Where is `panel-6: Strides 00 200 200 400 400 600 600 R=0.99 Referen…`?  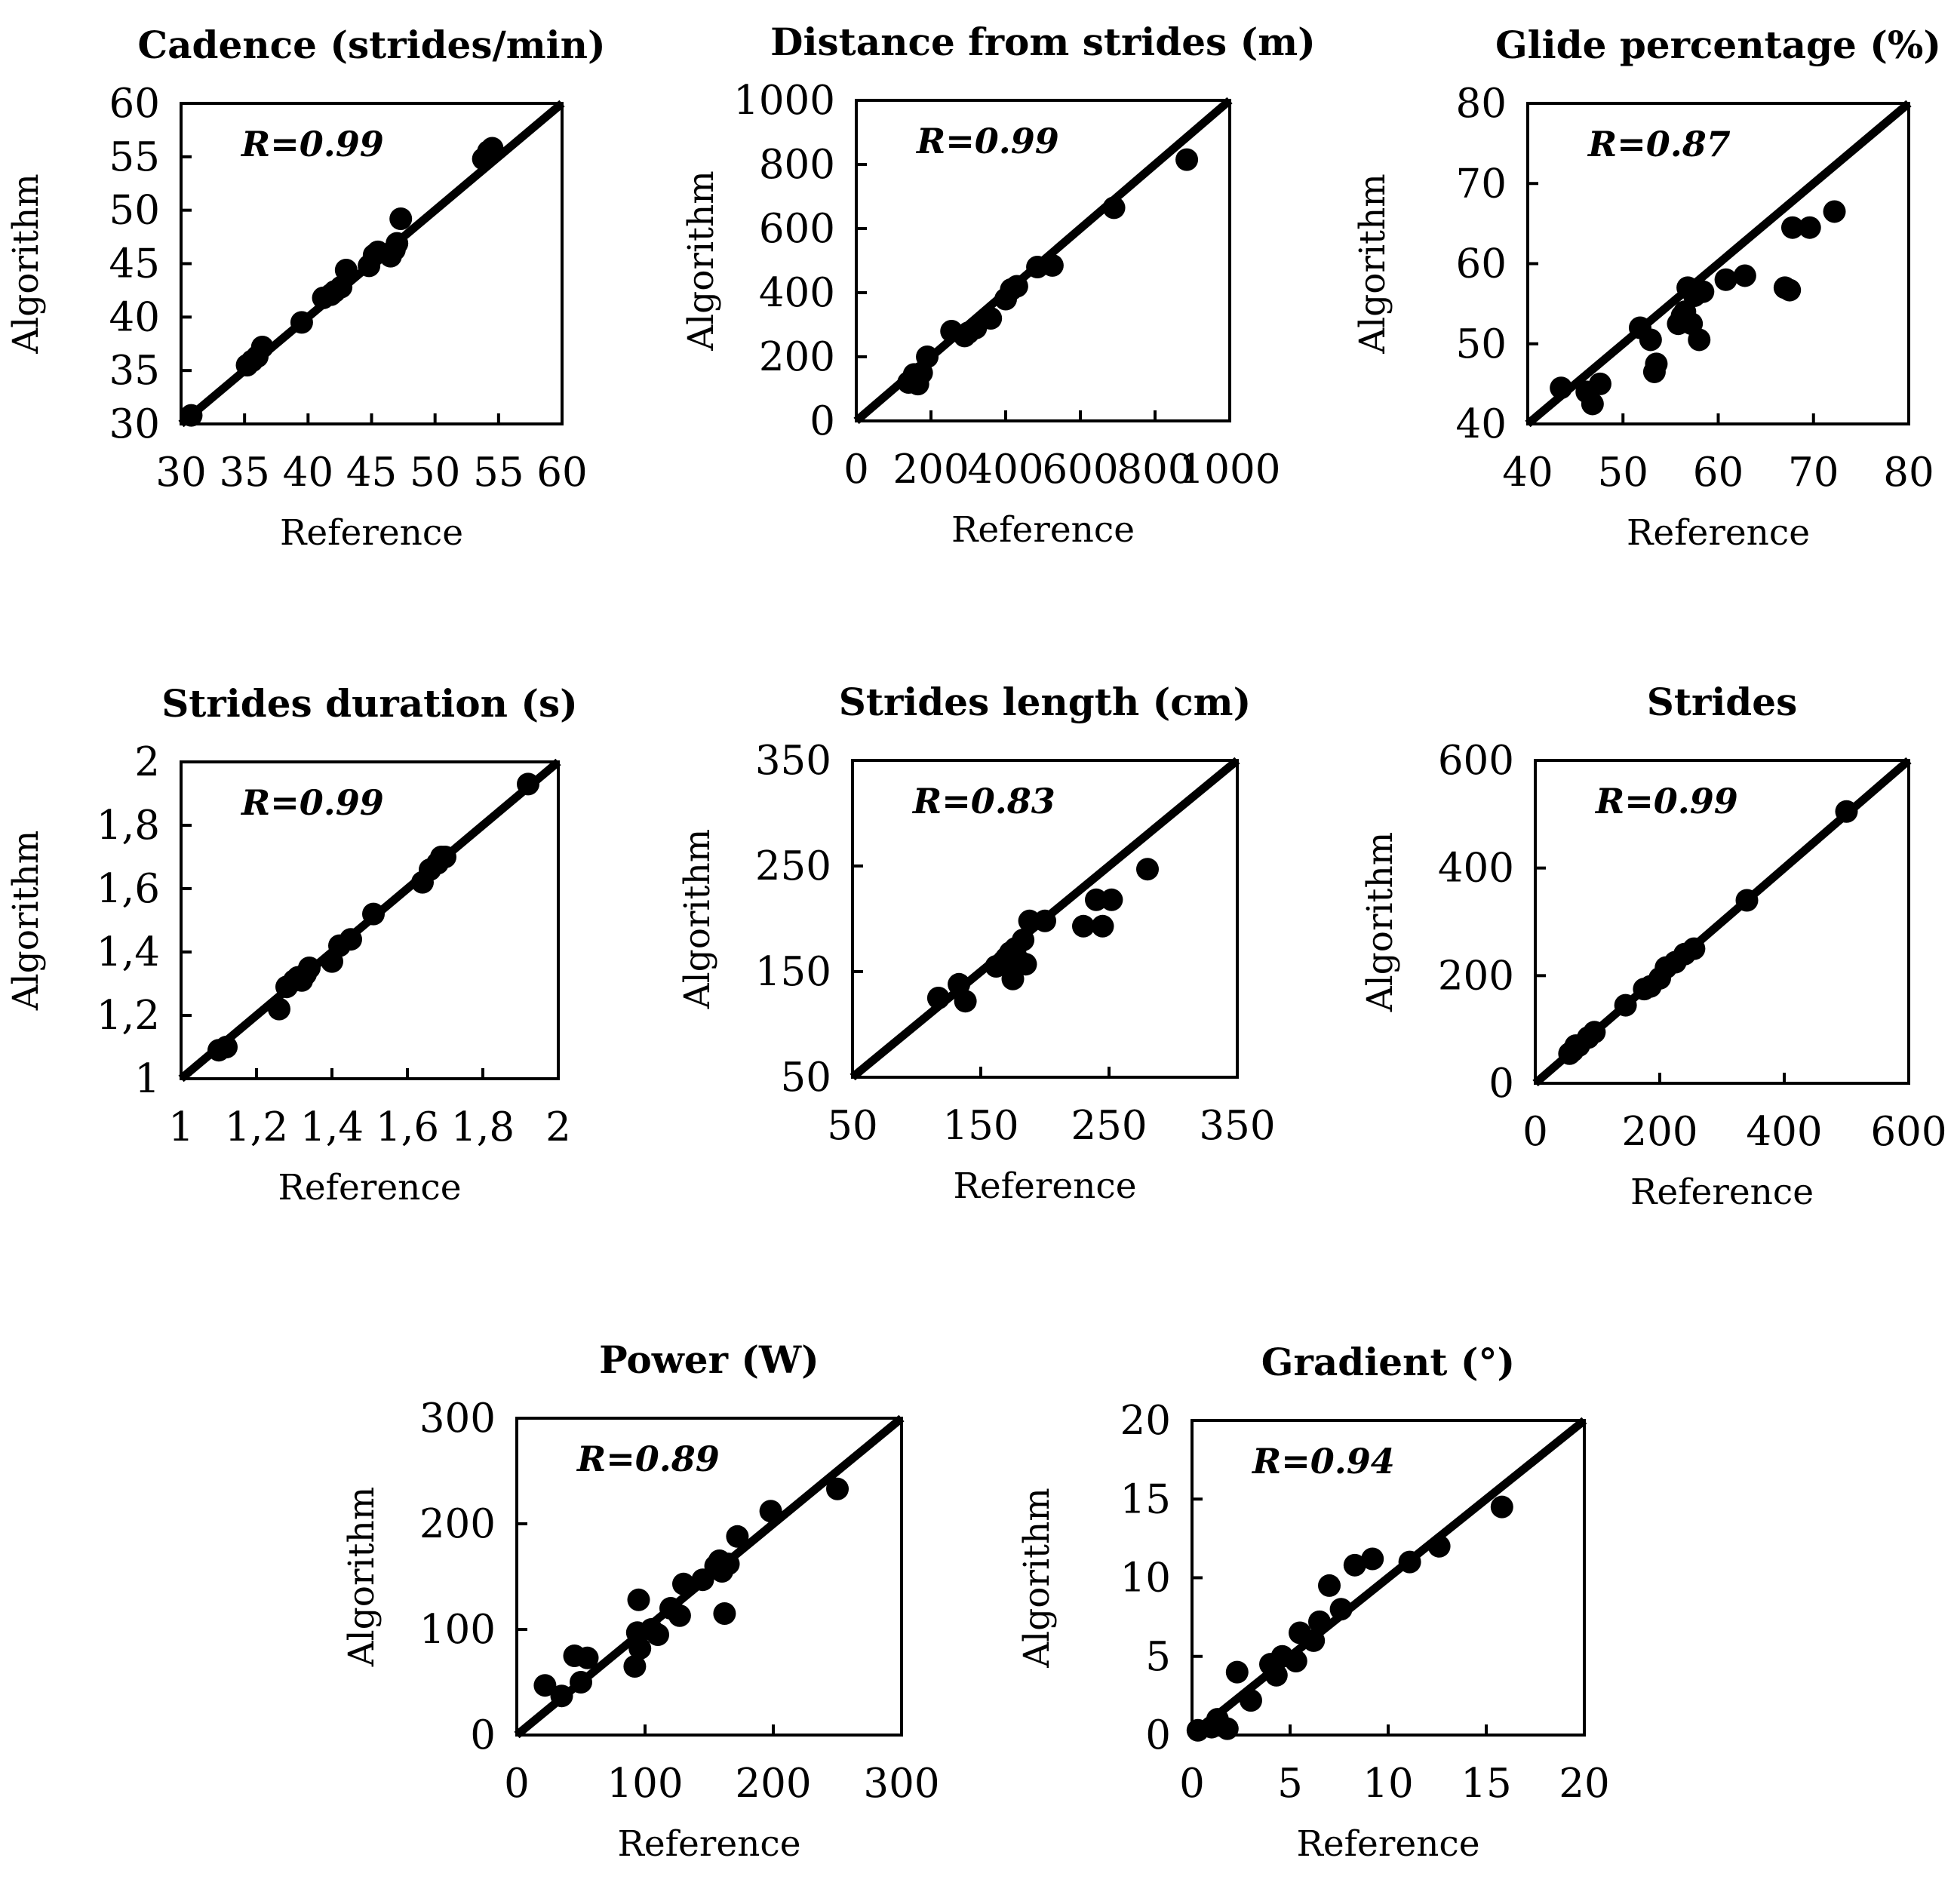
panel-6: Strides 00 200 200 400 400 600 600 R=0.99 Referen… is located at coordinates (1653, 946).